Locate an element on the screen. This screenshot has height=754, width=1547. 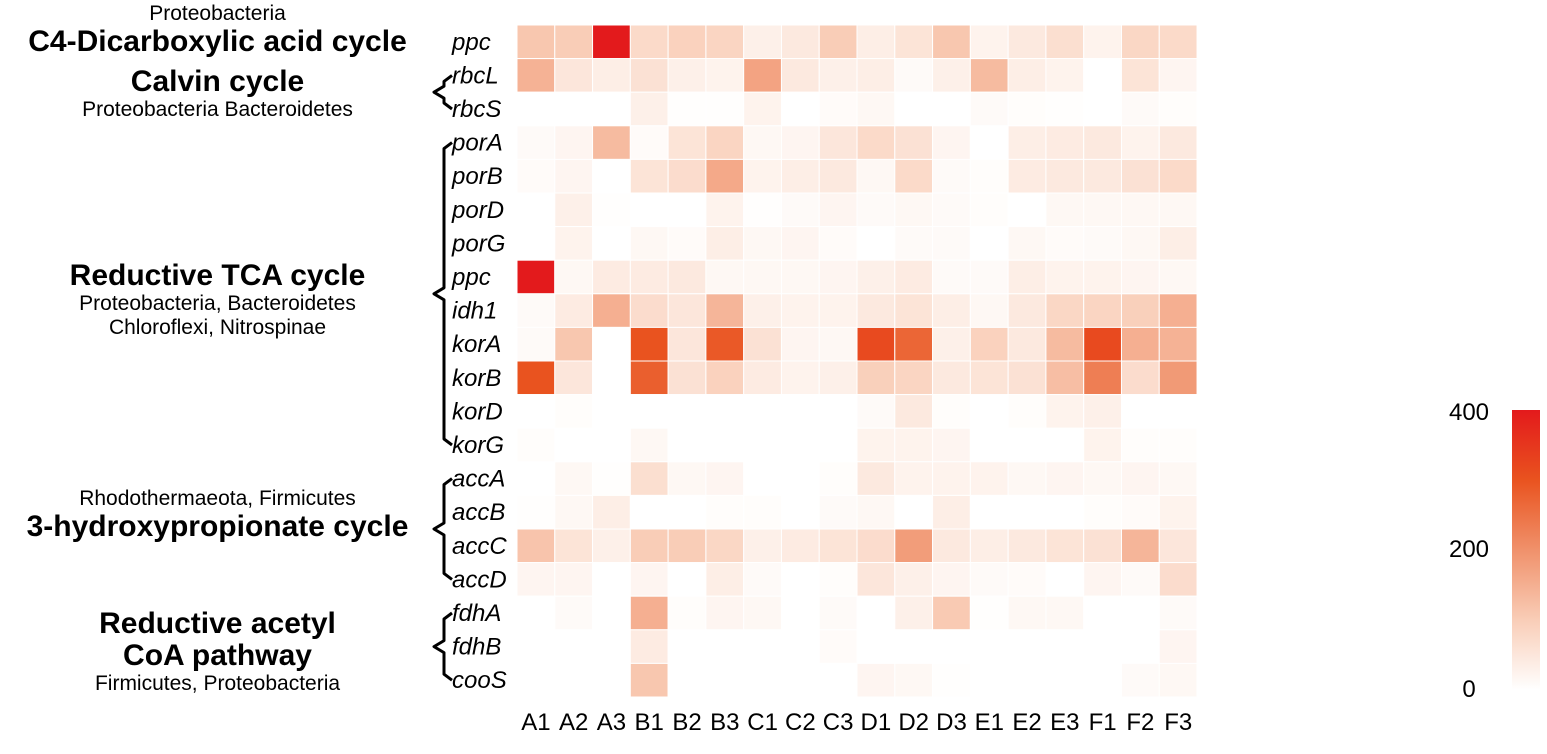
row-label: porG is located at coordinates (478, 243).